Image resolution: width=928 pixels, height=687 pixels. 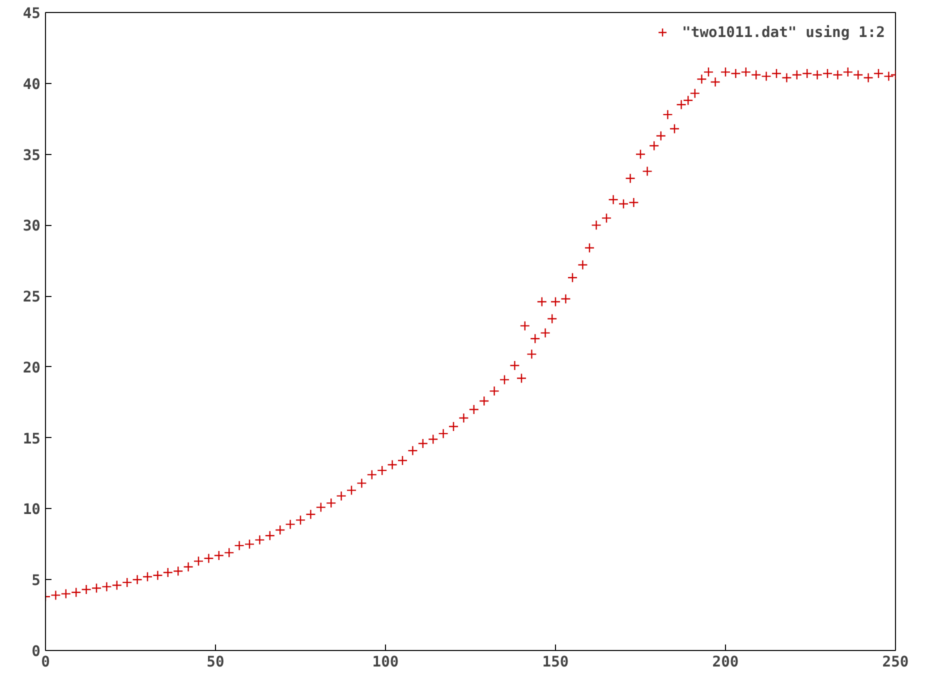 What do you see at coordinates (31, 155) in the screenshot?
I see `y-tick-label: 35` at bounding box center [31, 155].